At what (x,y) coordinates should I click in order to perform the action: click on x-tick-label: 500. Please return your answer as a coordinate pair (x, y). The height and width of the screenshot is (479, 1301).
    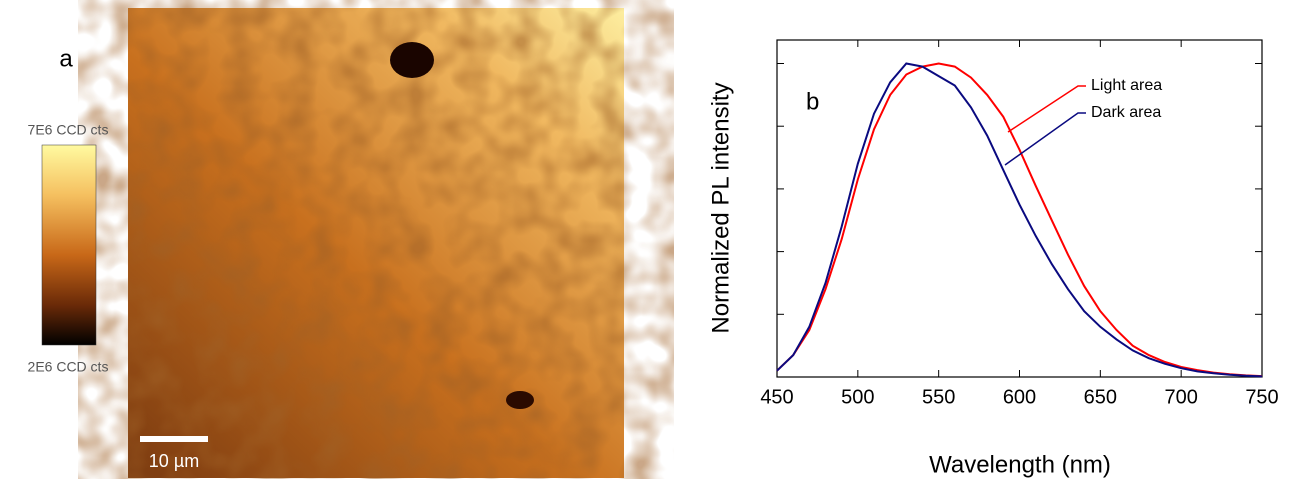
    Looking at the image, I should click on (857, 397).